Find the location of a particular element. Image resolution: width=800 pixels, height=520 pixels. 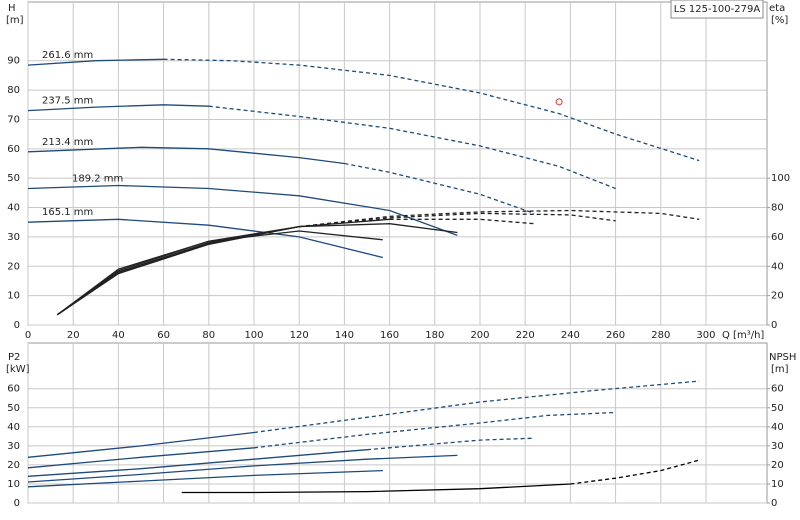

curve-label: 237.5 mm is located at coordinates (67, 101).